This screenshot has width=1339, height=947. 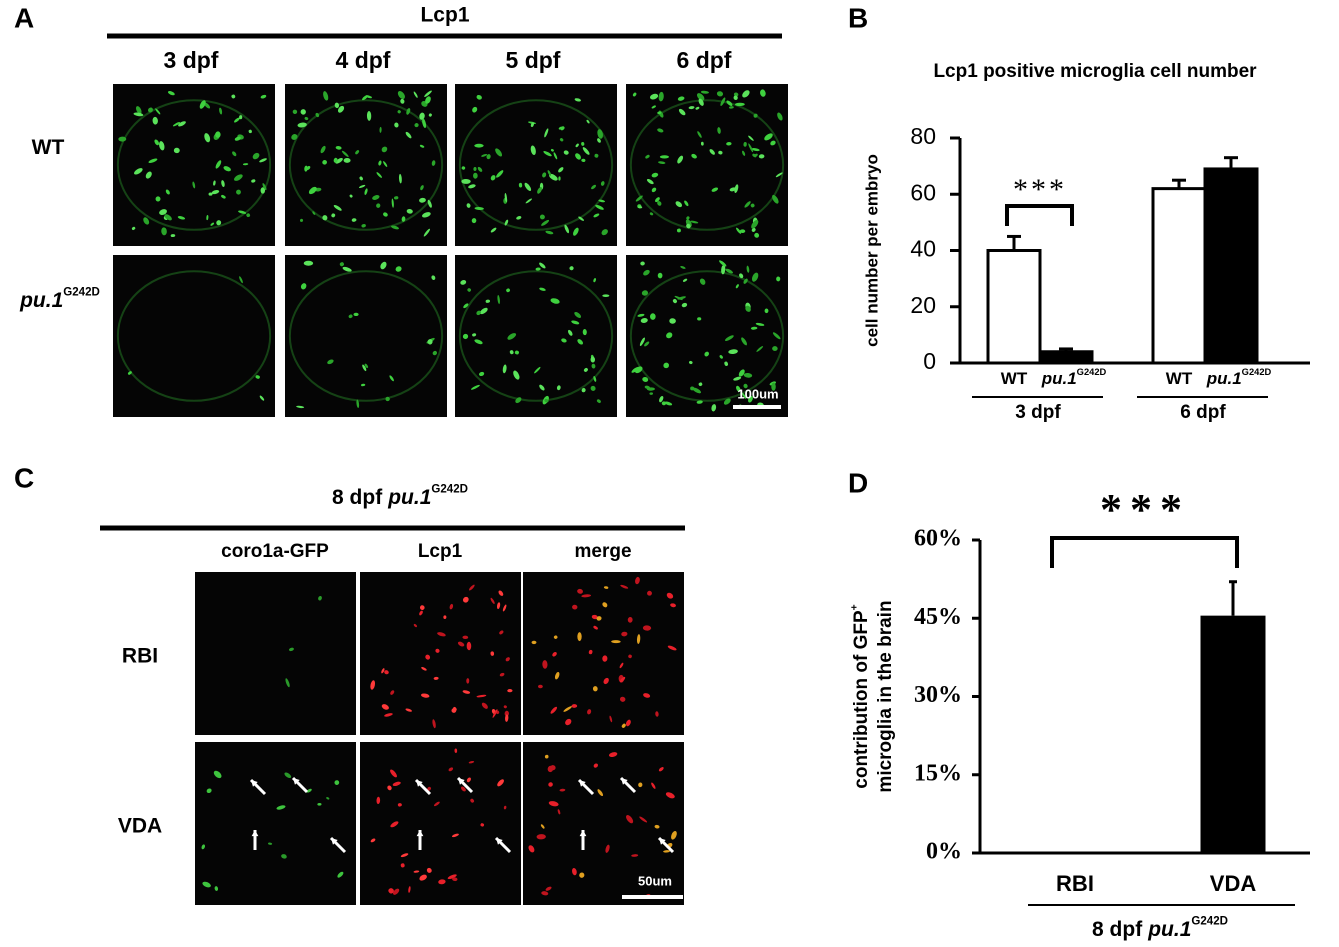 What do you see at coordinates (1257, 373) in the screenshot?
I see `x-tick-label-part: G242D` at bounding box center [1257, 373].